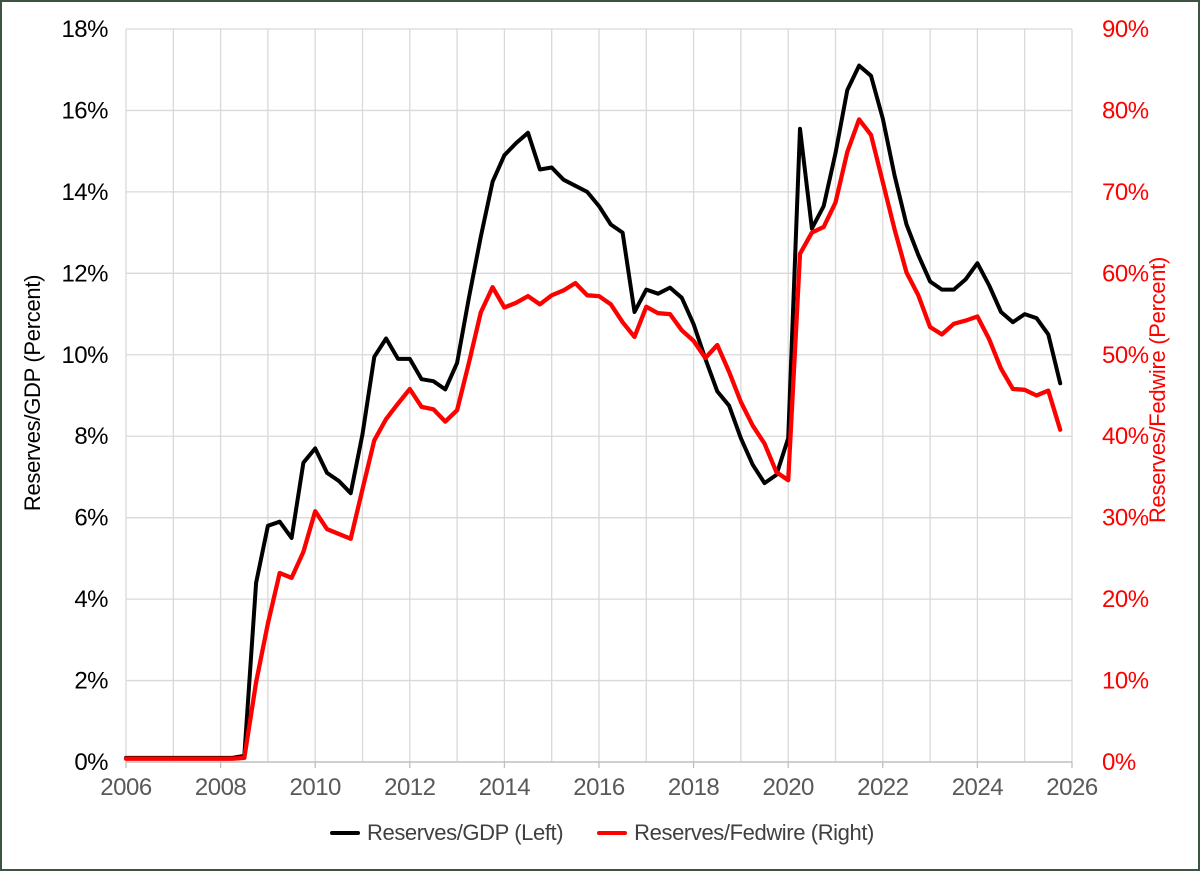  Describe the element at coordinates (599, 764) in the screenshot. I see `axis-lines` at that location.